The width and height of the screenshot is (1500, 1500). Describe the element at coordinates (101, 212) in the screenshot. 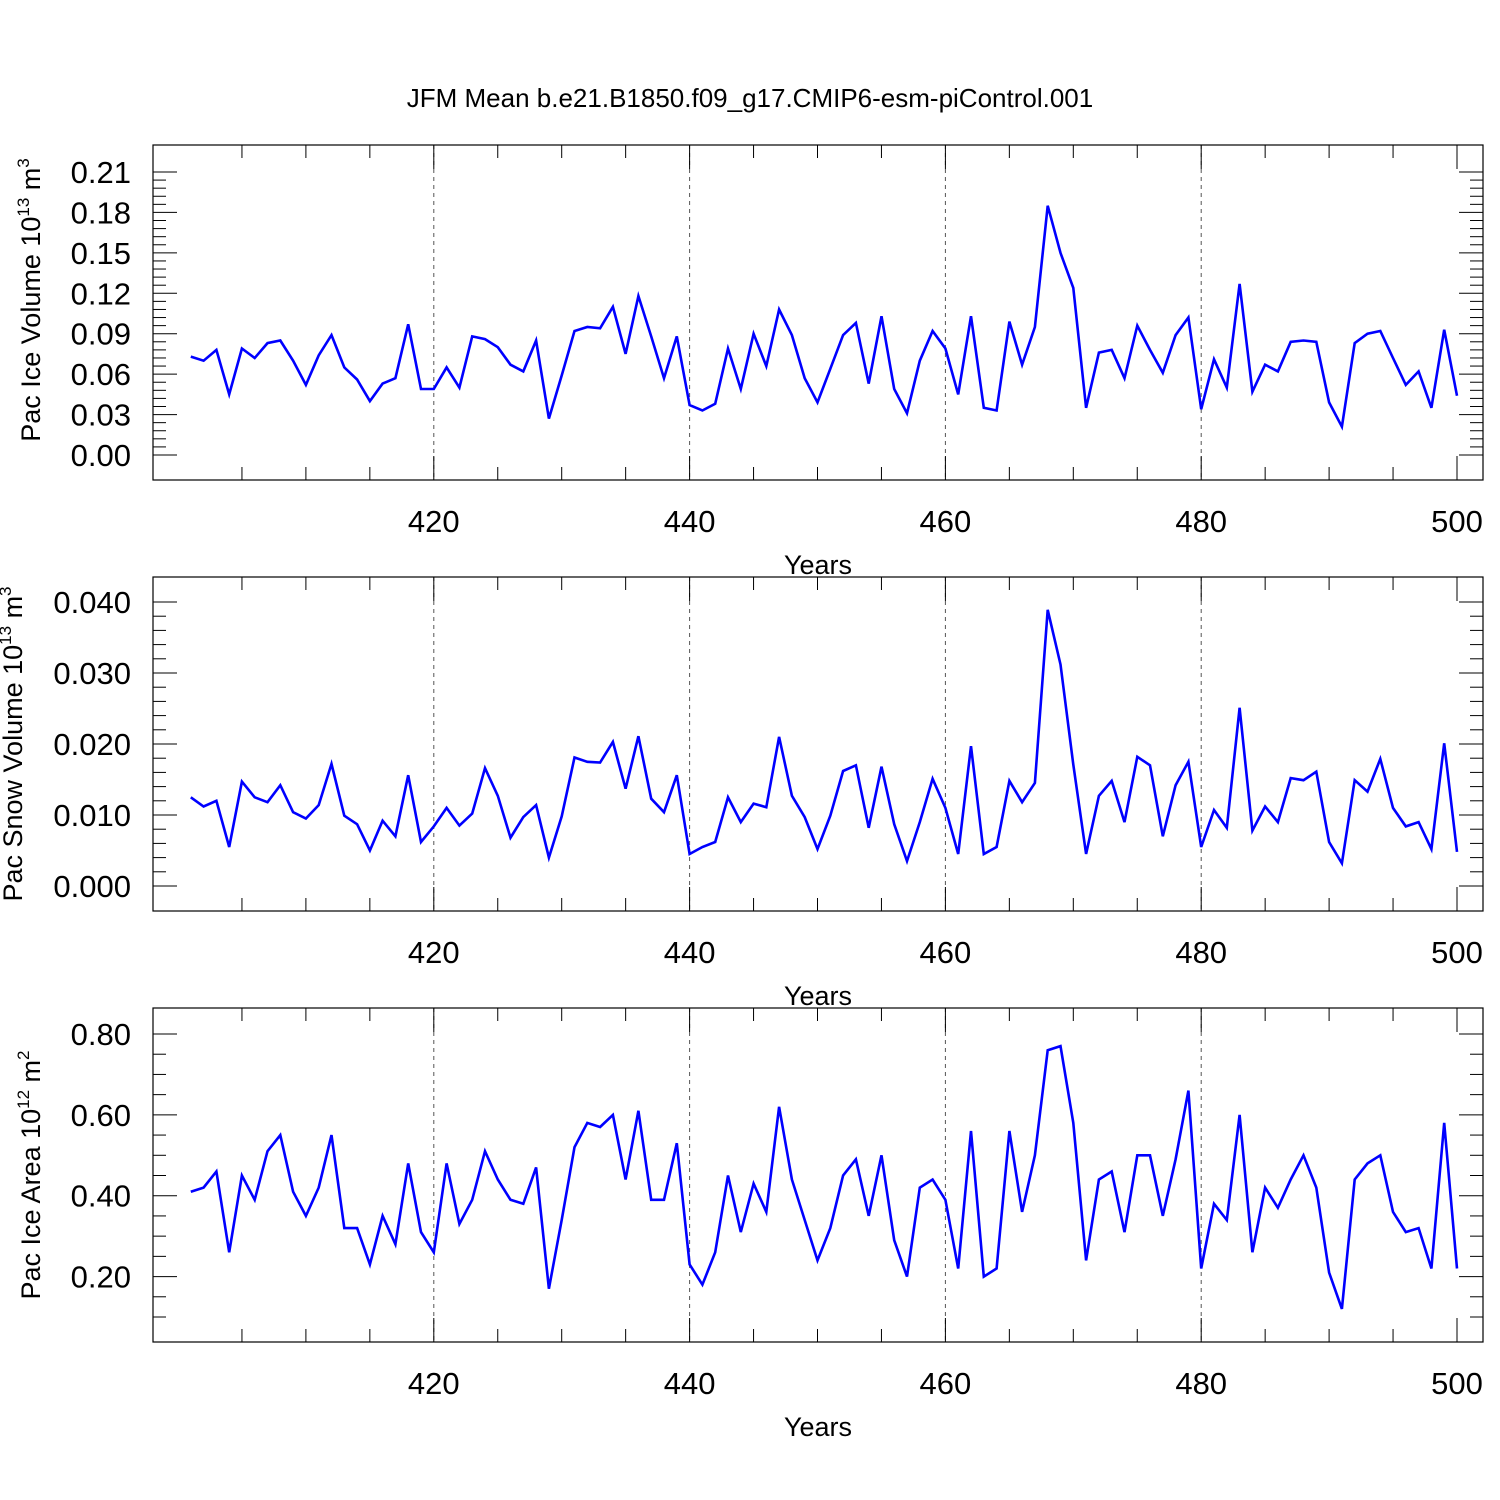

I see `y-tick-label: 0.18` at that location.